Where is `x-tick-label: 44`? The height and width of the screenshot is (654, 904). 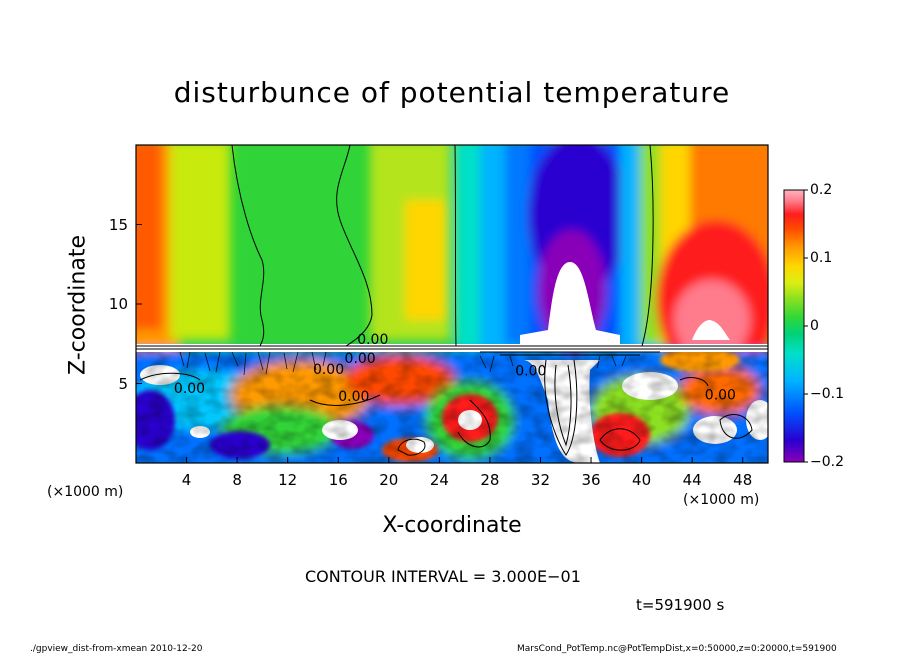
x-tick-label: 44 is located at coordinates (692, 480).